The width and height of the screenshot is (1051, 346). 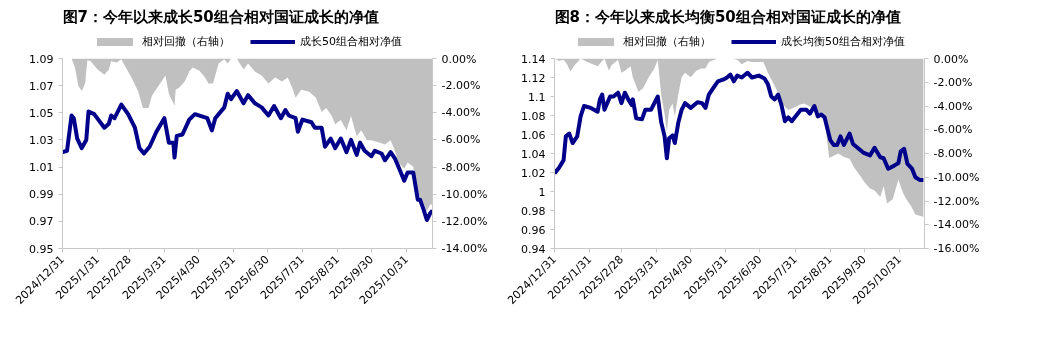 I want to click on y-tick-label: 1.01, so click(x=41, y=168).